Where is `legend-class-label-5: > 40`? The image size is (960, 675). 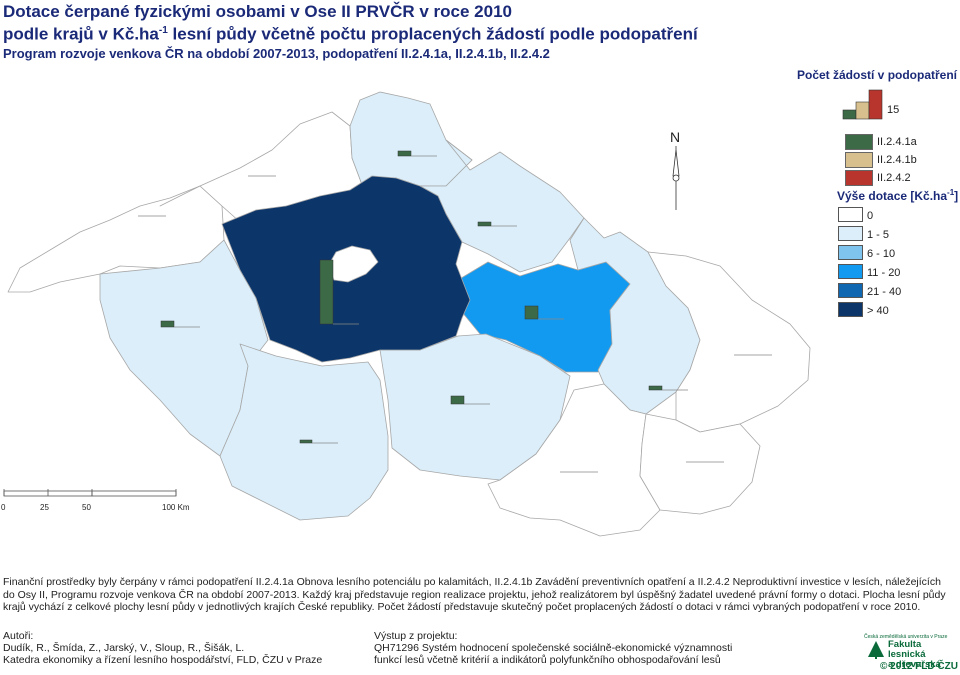 legend-class-label-5: > 40 is located at coordinates (878, 311).